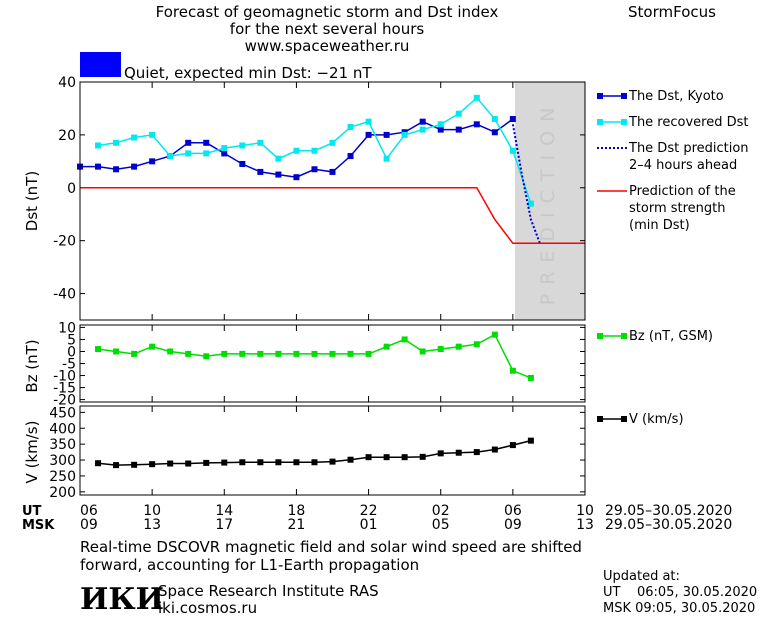  I want to click on v-ytick-label: 400, so click(62, 429).